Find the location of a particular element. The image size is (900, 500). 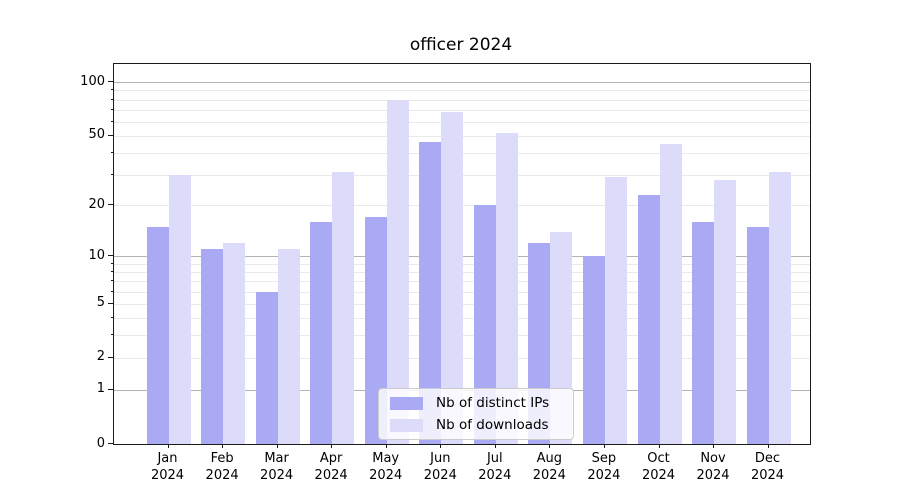

x-tick-month: Dec is located at coordinates (767, 458).